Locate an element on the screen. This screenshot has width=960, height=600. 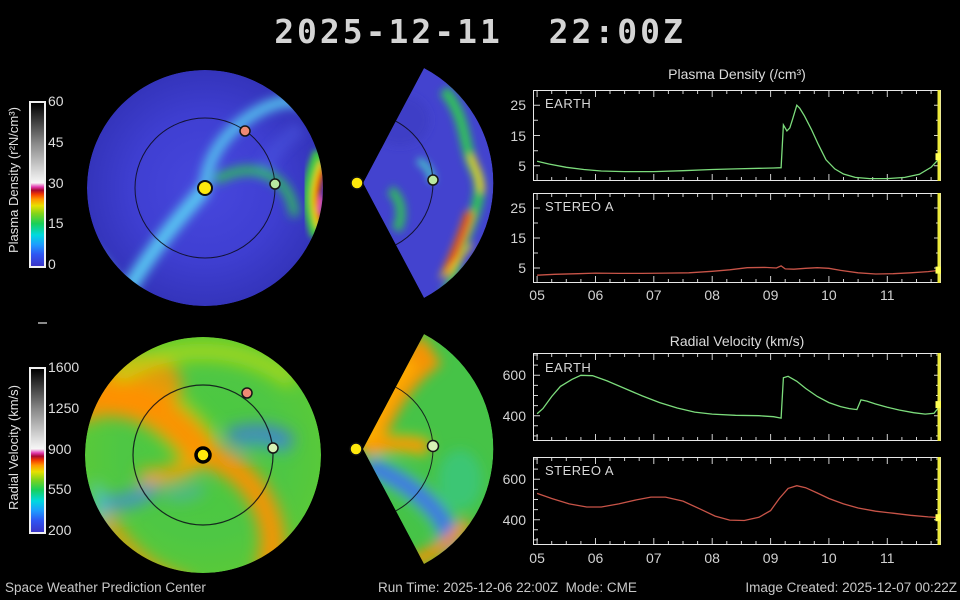
velocity-ecliptic-map is located at coordinates (203, 455).